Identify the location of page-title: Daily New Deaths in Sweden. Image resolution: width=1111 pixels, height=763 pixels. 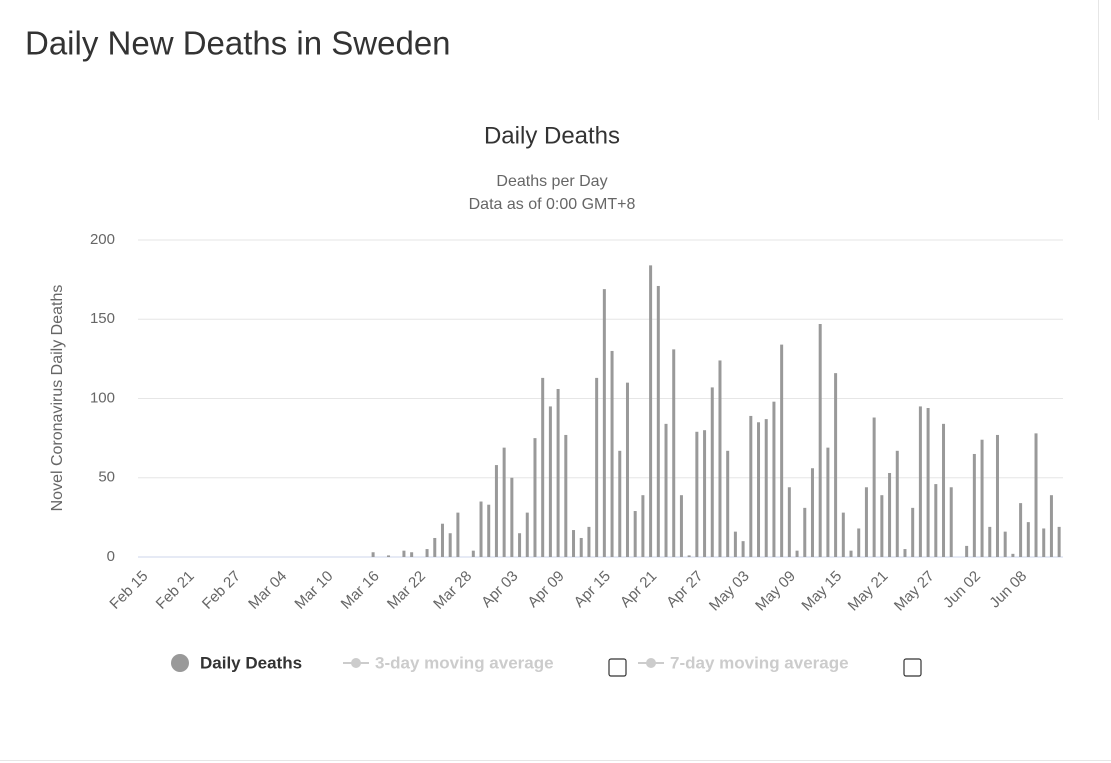
(238, 43).